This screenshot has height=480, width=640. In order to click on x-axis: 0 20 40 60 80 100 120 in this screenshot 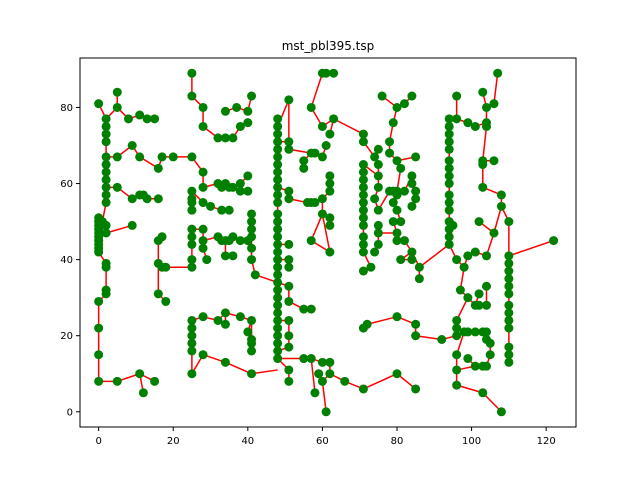, I will do `click(325, 437)`.